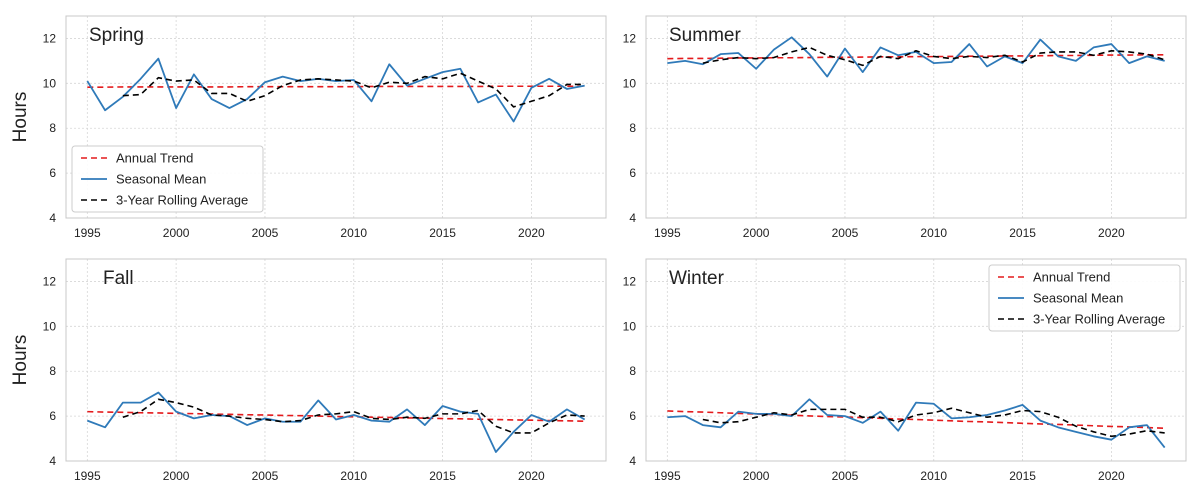 The width and height of the screenshot is (1200, 500). I want to click on panel-title: Winter, so click(697, 278).